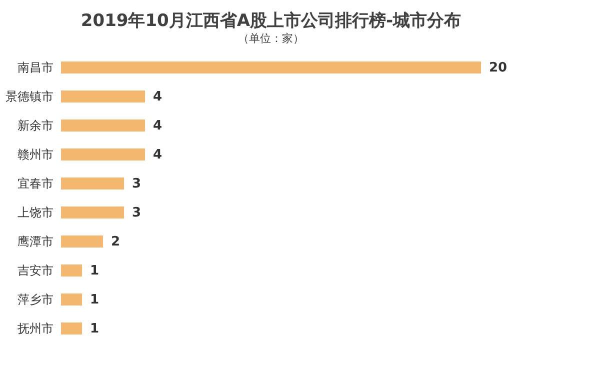 The height and width of the screenshot is (378, 605). What do you see at coordinates (36, 125) in the screenshot?
I see `y-tick-label: 新余市` at bounding box center [36, 125].